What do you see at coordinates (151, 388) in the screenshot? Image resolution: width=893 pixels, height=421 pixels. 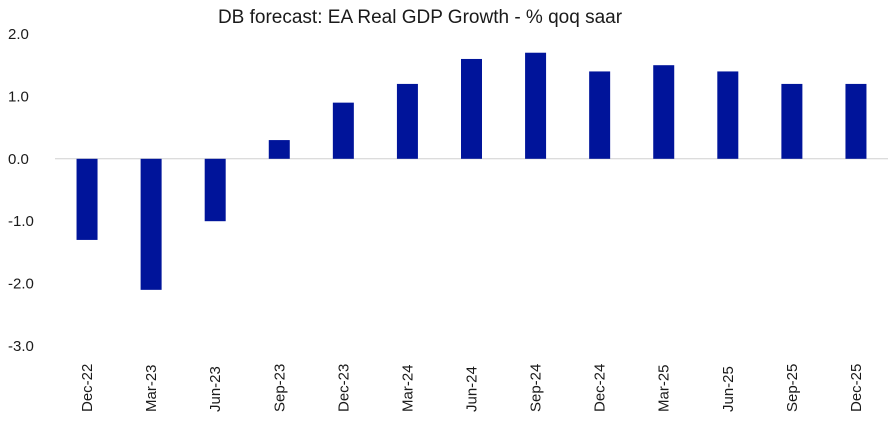 I see `x-category-label: Mar-23` at bounding box center [151, 388].